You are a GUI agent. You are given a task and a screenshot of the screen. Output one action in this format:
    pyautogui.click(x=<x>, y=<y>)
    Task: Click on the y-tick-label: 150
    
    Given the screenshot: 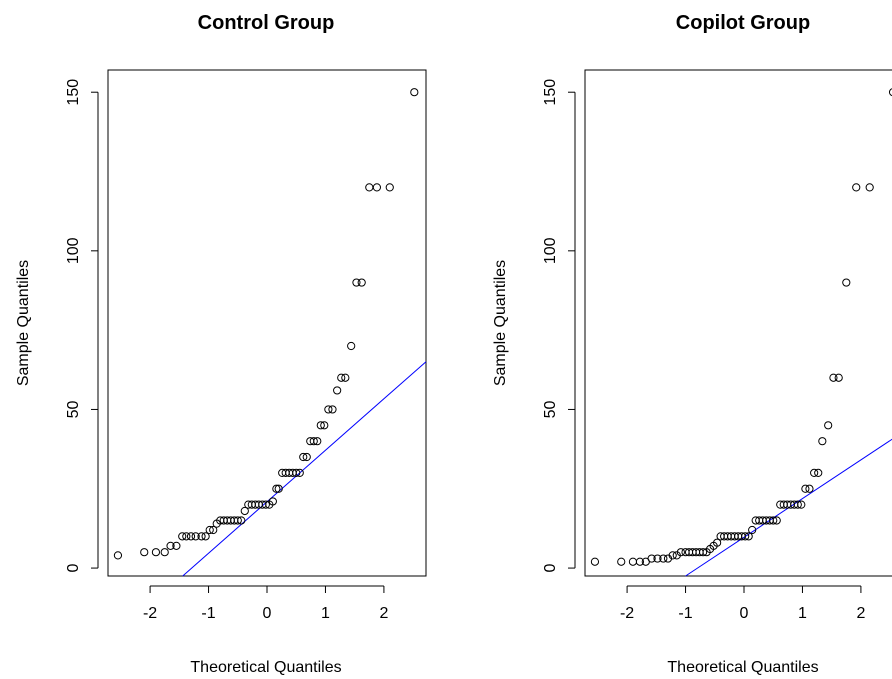 What is the action you would take?
    pyautogui.click(x=73, y=92)
    